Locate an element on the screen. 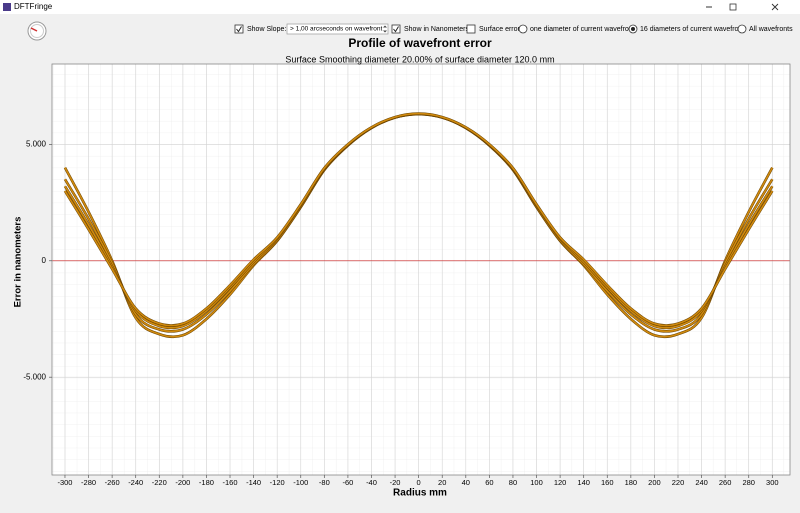  compass-icon is located at coordinates (37, 31).